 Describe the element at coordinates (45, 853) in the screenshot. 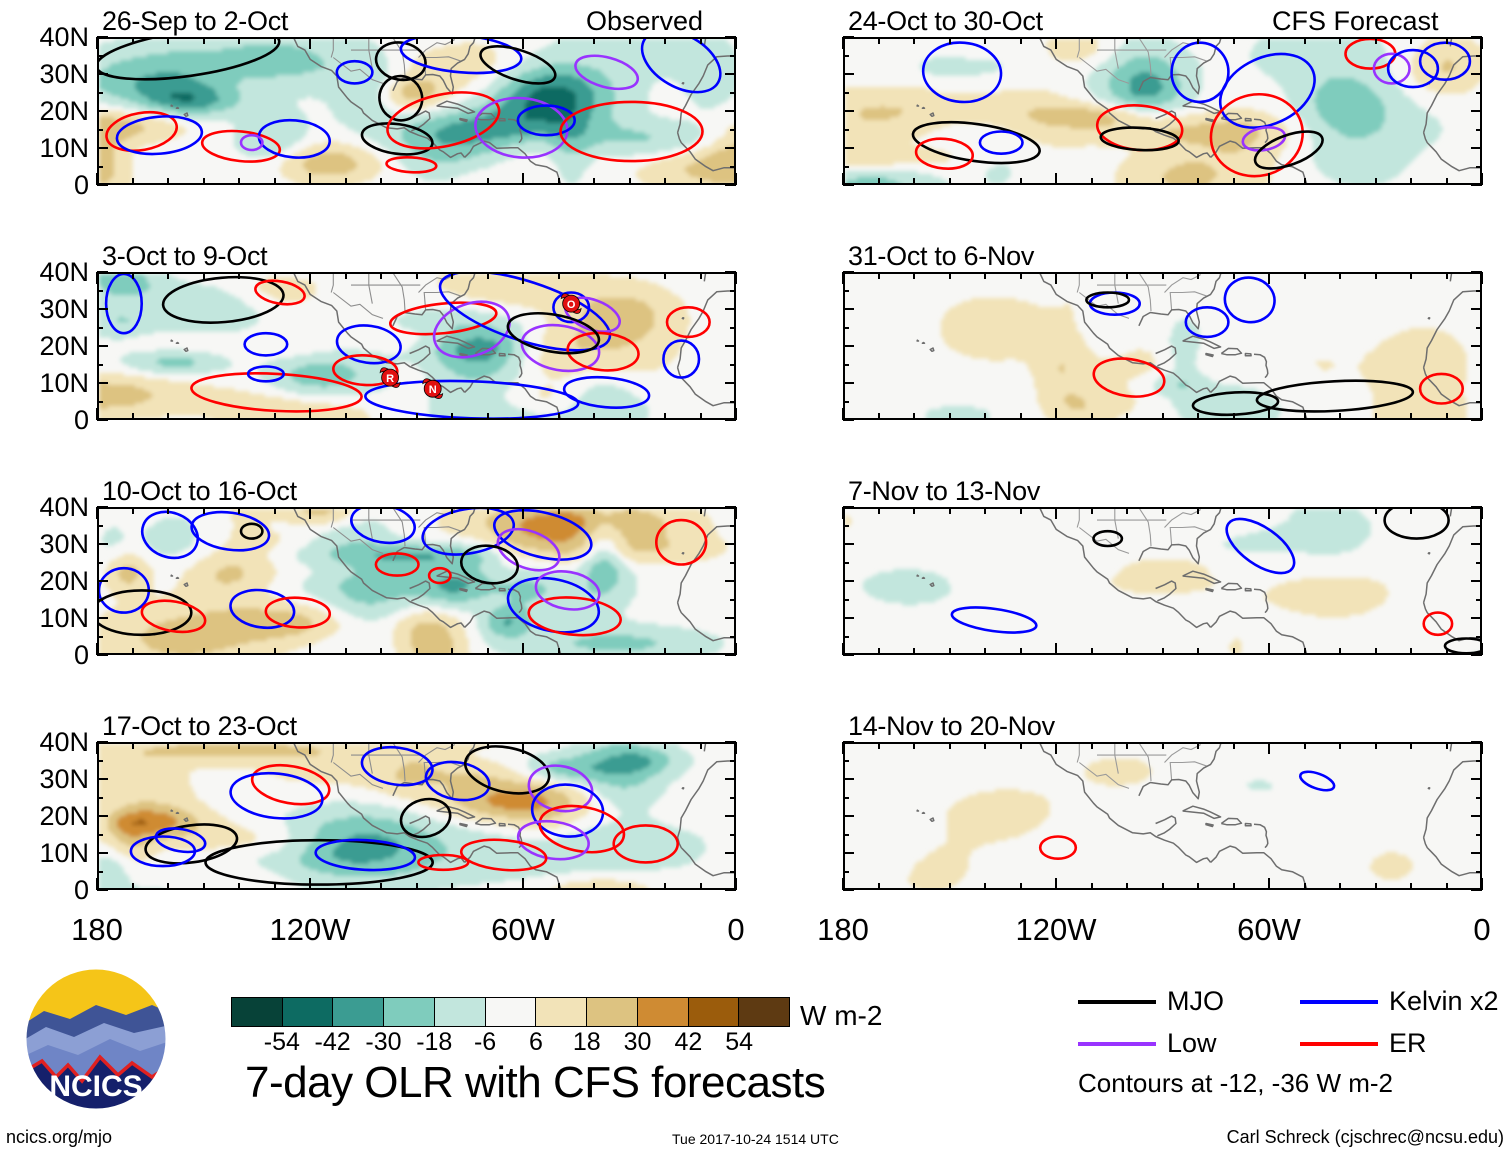

I see `y-tick-label: 10N` at that location.